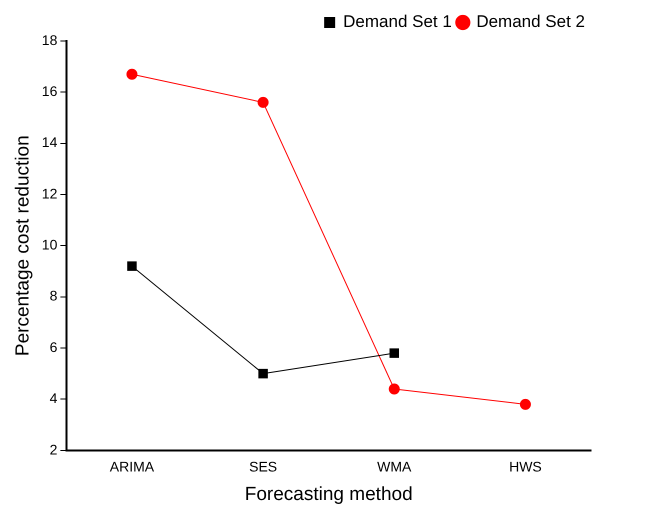 Image resolution: width=654 pixels, height=518 pixels. What do you see at coordinates (54, 346) in the screenshot?
I see `y-tick-label: 6` at bounding box center [54, 346].